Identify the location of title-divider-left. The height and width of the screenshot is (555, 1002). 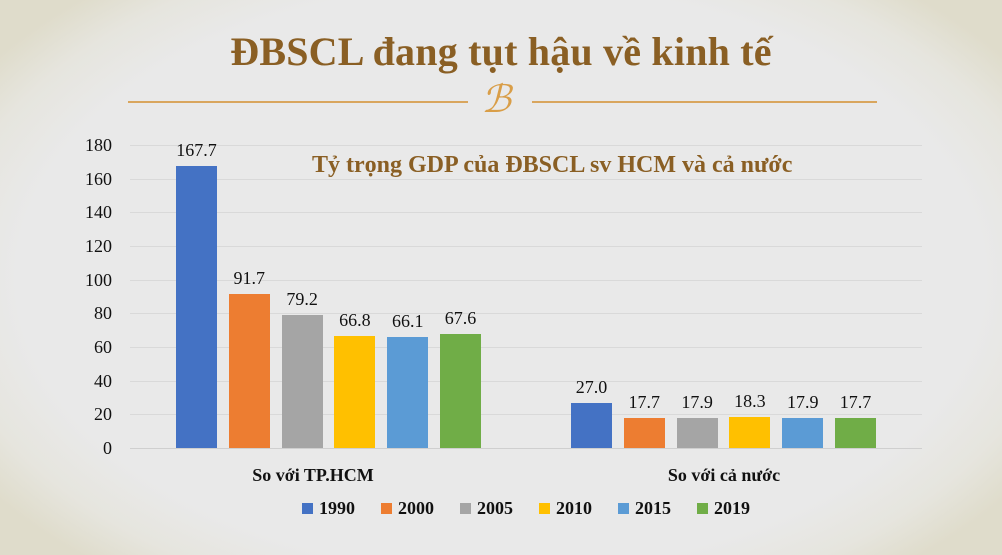
(298, 102).